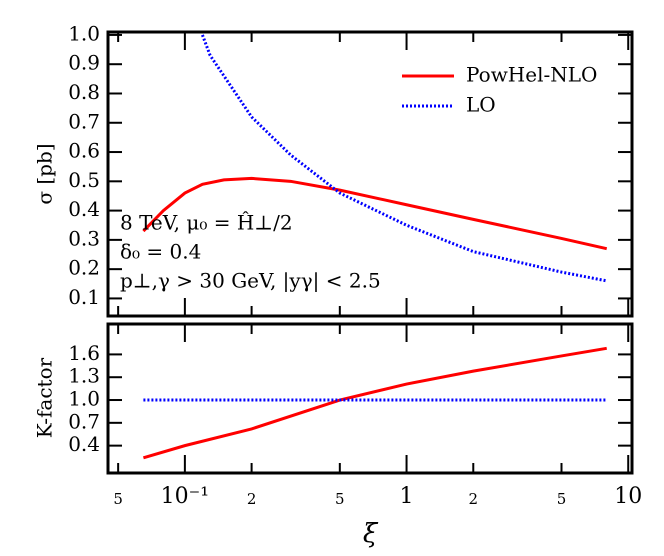  I want to click on y-tick-label: 0.3, so click(84, 238).